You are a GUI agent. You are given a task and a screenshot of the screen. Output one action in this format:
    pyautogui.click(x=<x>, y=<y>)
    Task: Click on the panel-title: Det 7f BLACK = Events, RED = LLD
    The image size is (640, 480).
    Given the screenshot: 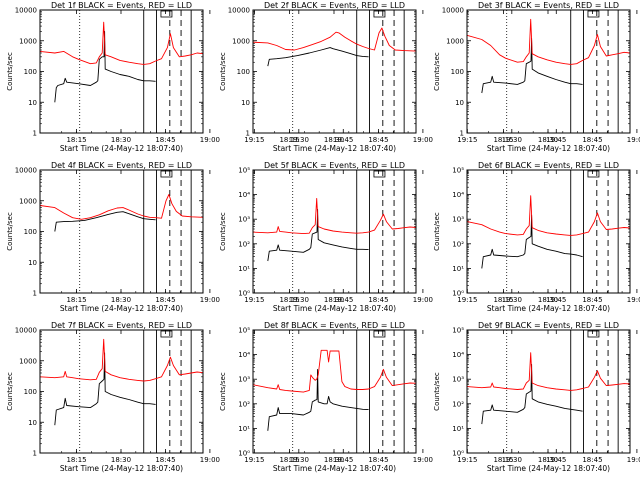 What is the action you would take?
    pyautogui.click(x=121, y=325)
    